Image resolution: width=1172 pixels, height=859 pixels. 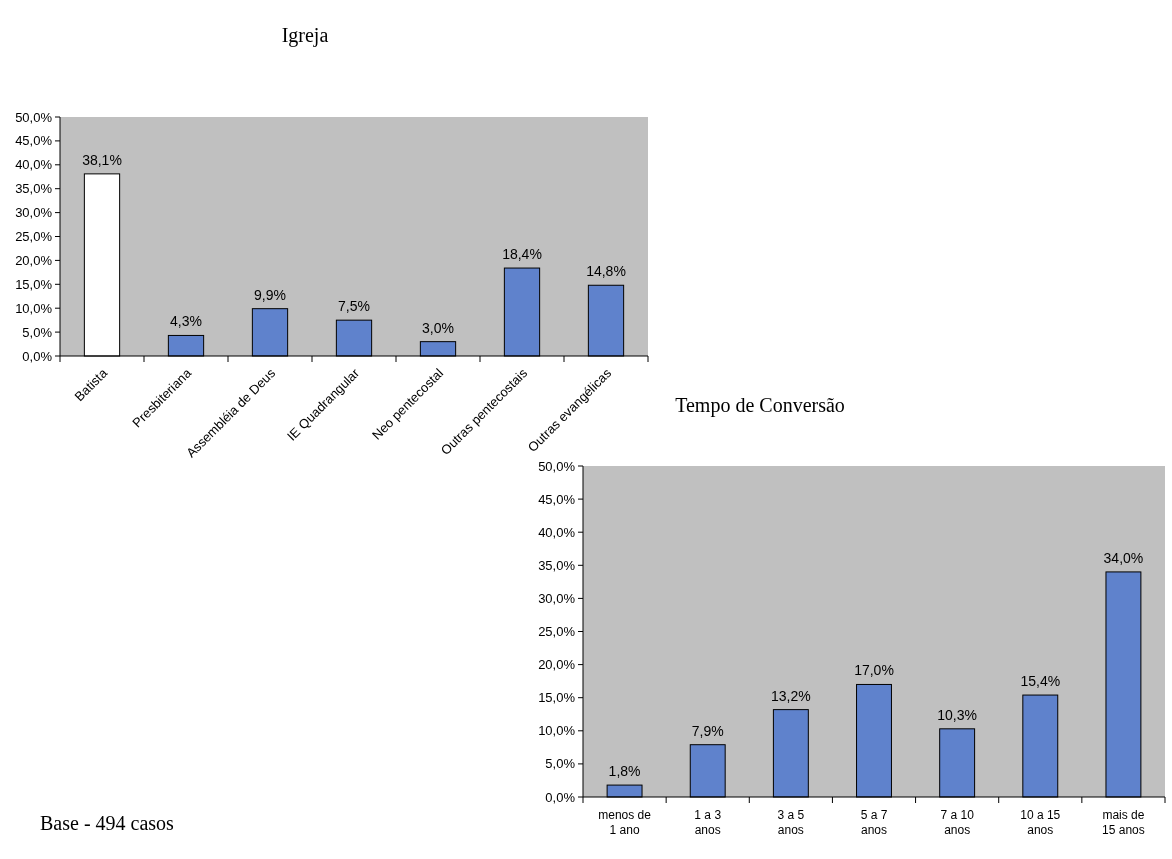 What do you see at coordinates (708, 822) in the screenshot?
I see `x-tick-label: 1 a 3 anos` at bounding box center [708, 822].